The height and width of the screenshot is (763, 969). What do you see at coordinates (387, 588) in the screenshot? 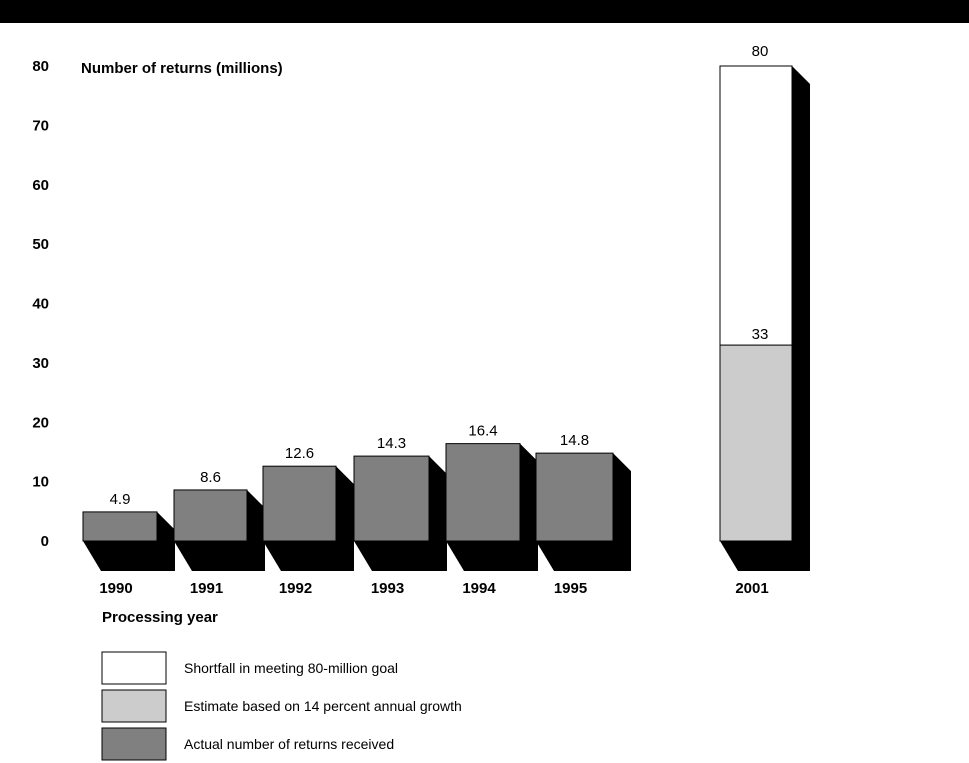
I see `x-category-label: 1993` at bounding box center [387, 588].